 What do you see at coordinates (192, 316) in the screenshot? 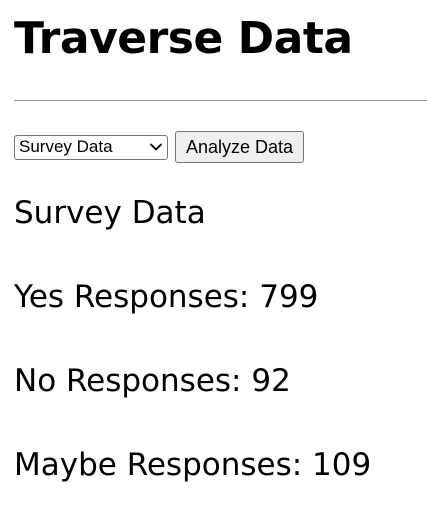
I see `yes-responses: Yes Responses: 799` at bounding box center [192, 316].